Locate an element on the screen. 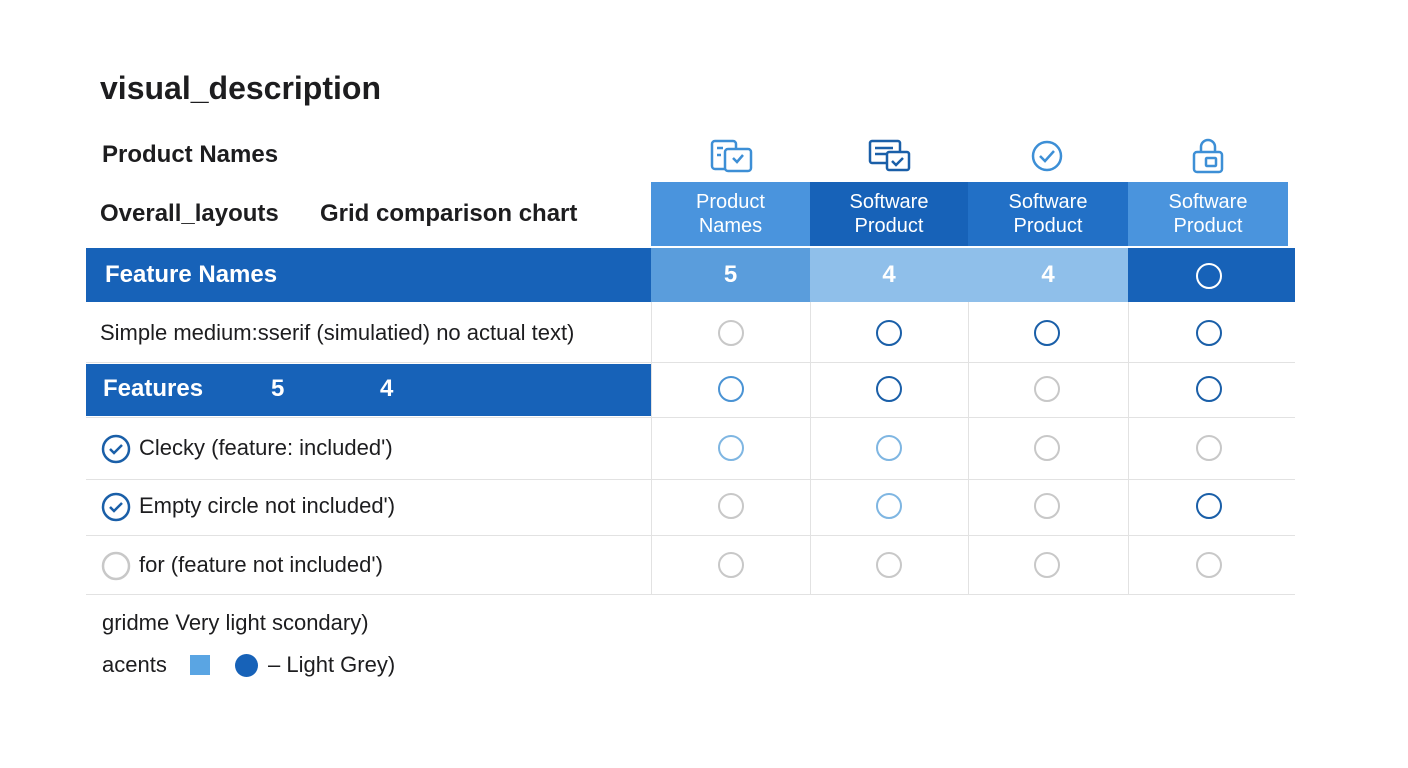 The image size is (1408, 768). row-label: Features is located at coordinates (153, 388).